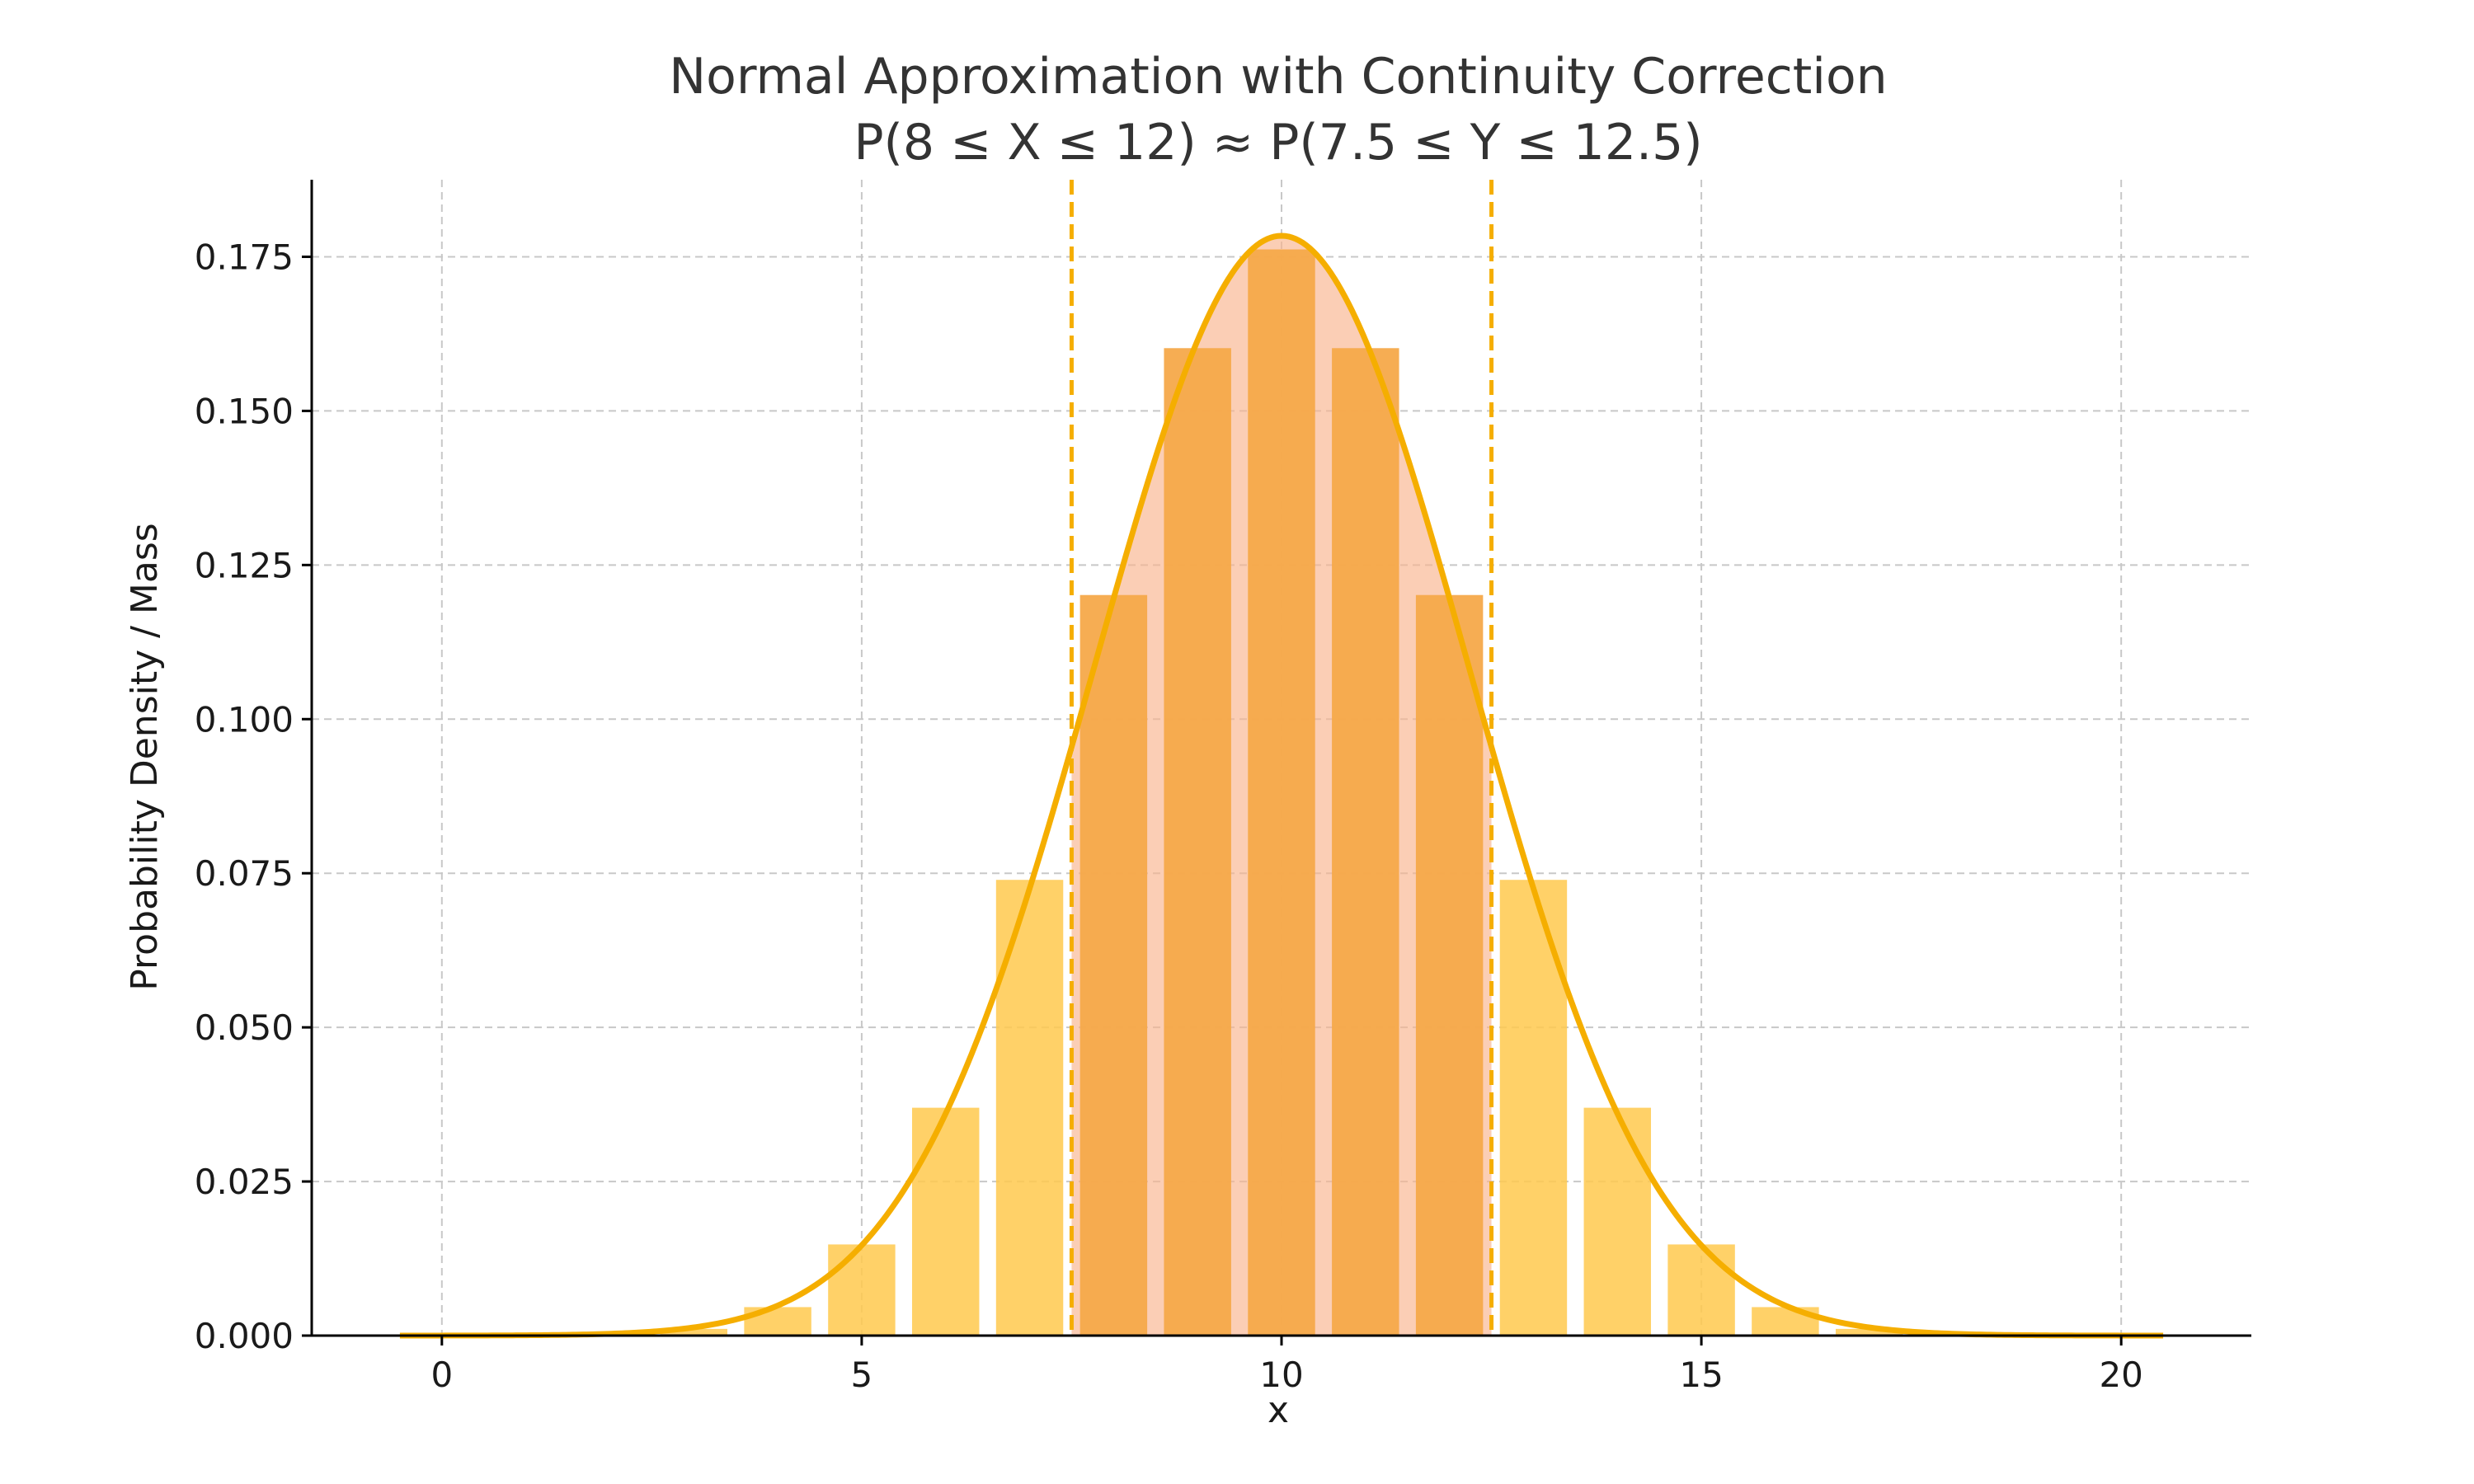 Image resolution: width=2474 pixels, height=1484 pixels. Describe the element at coordinates (862, 1375) in the screenshot. I see `x-tick-label: 5` at that location.